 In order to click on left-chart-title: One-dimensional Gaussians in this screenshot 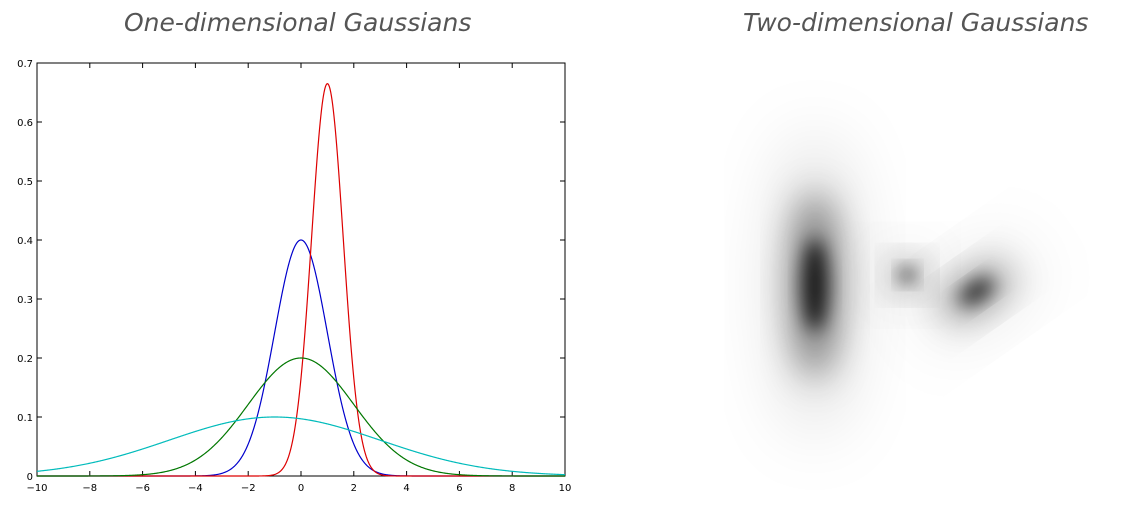, I will do `click(298, 22)`.